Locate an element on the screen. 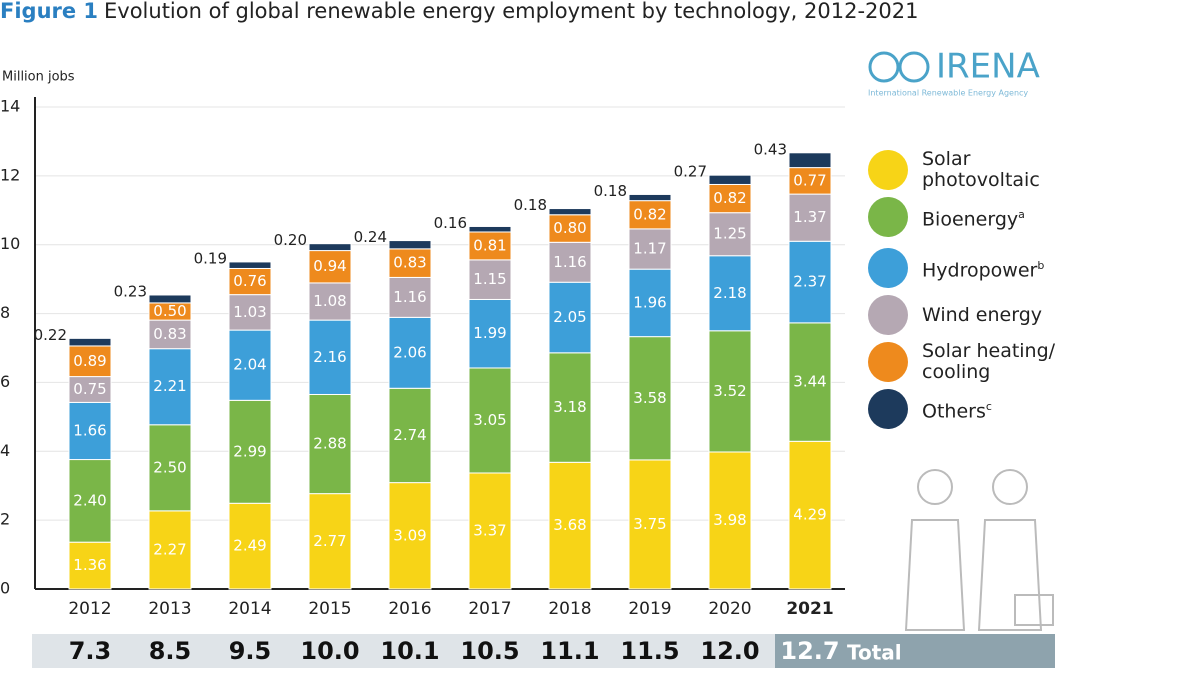 The height and width of the screenshot is (675, 1200). value-label: 0.24 is located at coordinates (370, 237).